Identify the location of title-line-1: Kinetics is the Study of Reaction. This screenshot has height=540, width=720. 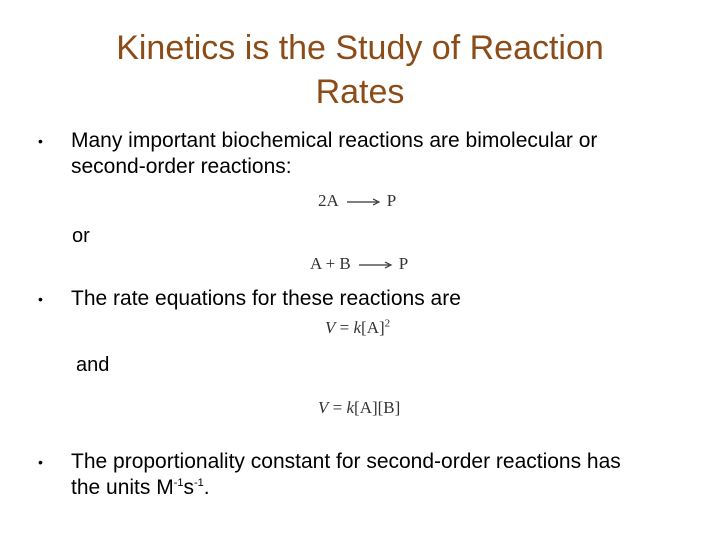
(360, 48).